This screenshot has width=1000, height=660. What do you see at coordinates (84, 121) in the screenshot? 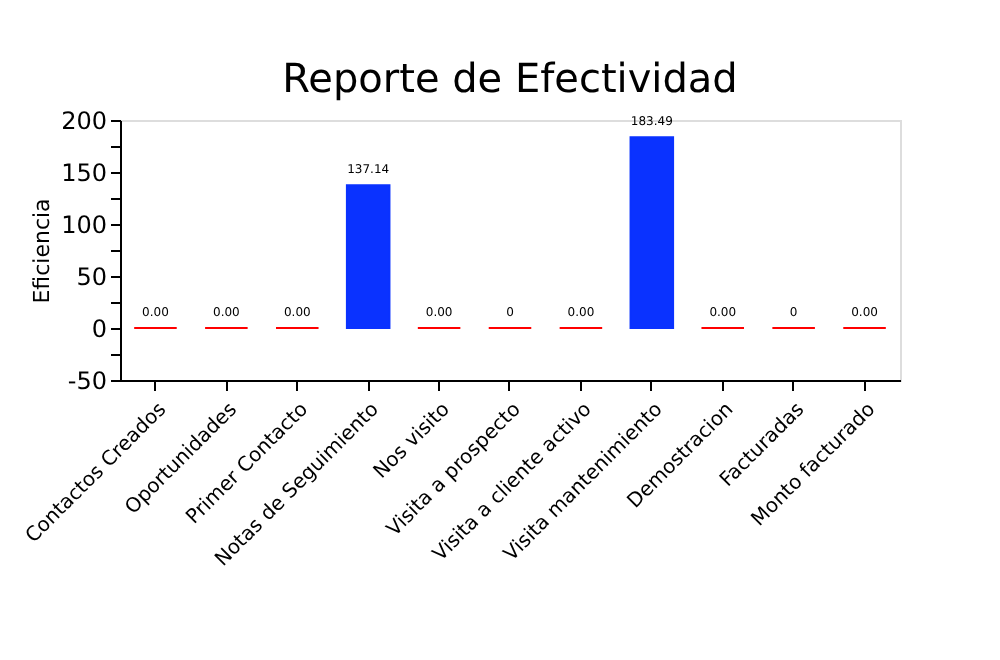
I see `y-tick-label: 200` at bounding box center [84, 121].